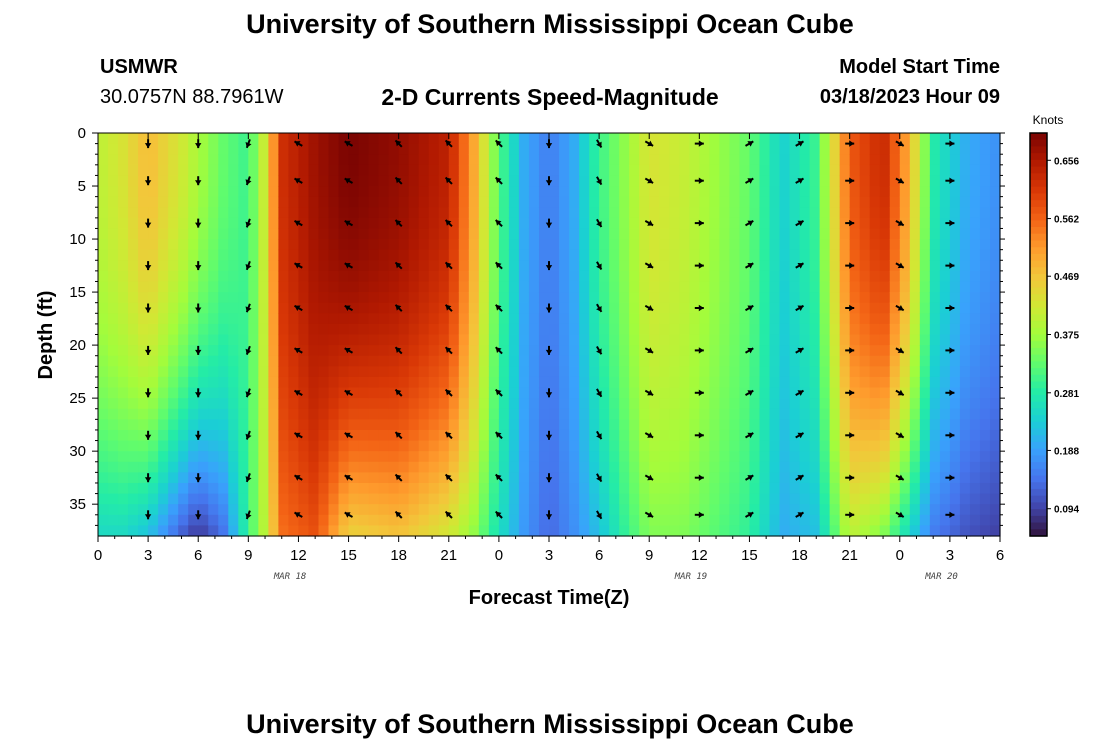 Image resolution: width=1100 pixels, height=750 pixels. What do you see at coordinates (82, 133) in the screenshot?
I see `y-tick-label: 0` at bounding box center [82, 133].